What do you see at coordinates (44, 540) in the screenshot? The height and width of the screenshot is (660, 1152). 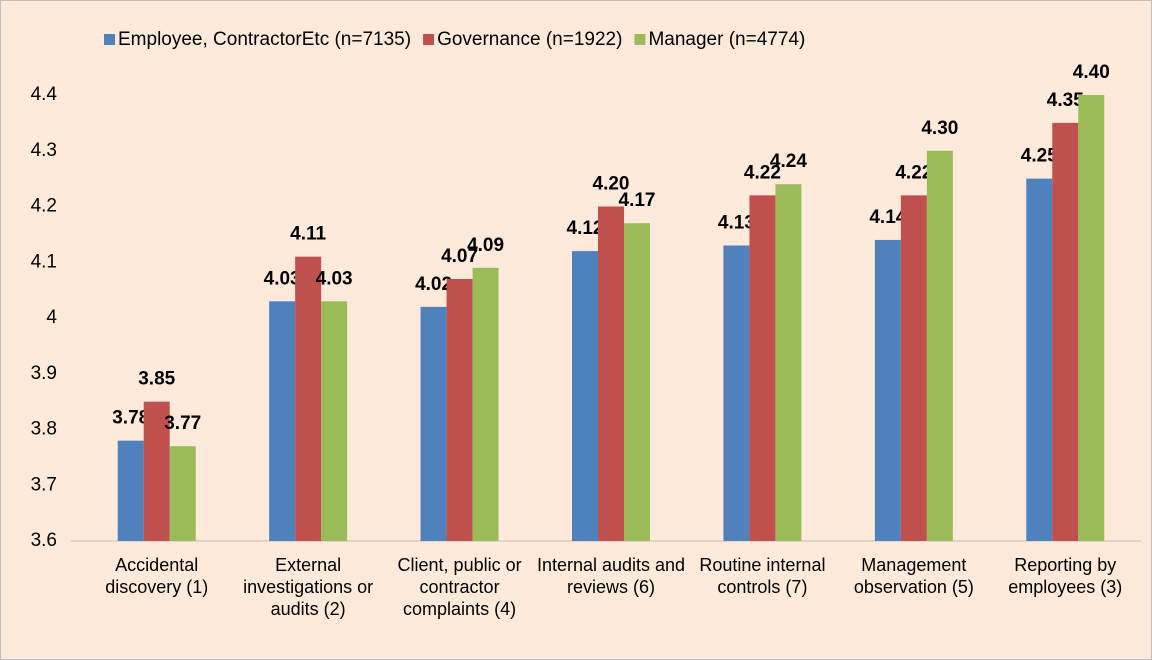 I see `y-tick-label: 3.6` at bounding box center [44, 540].